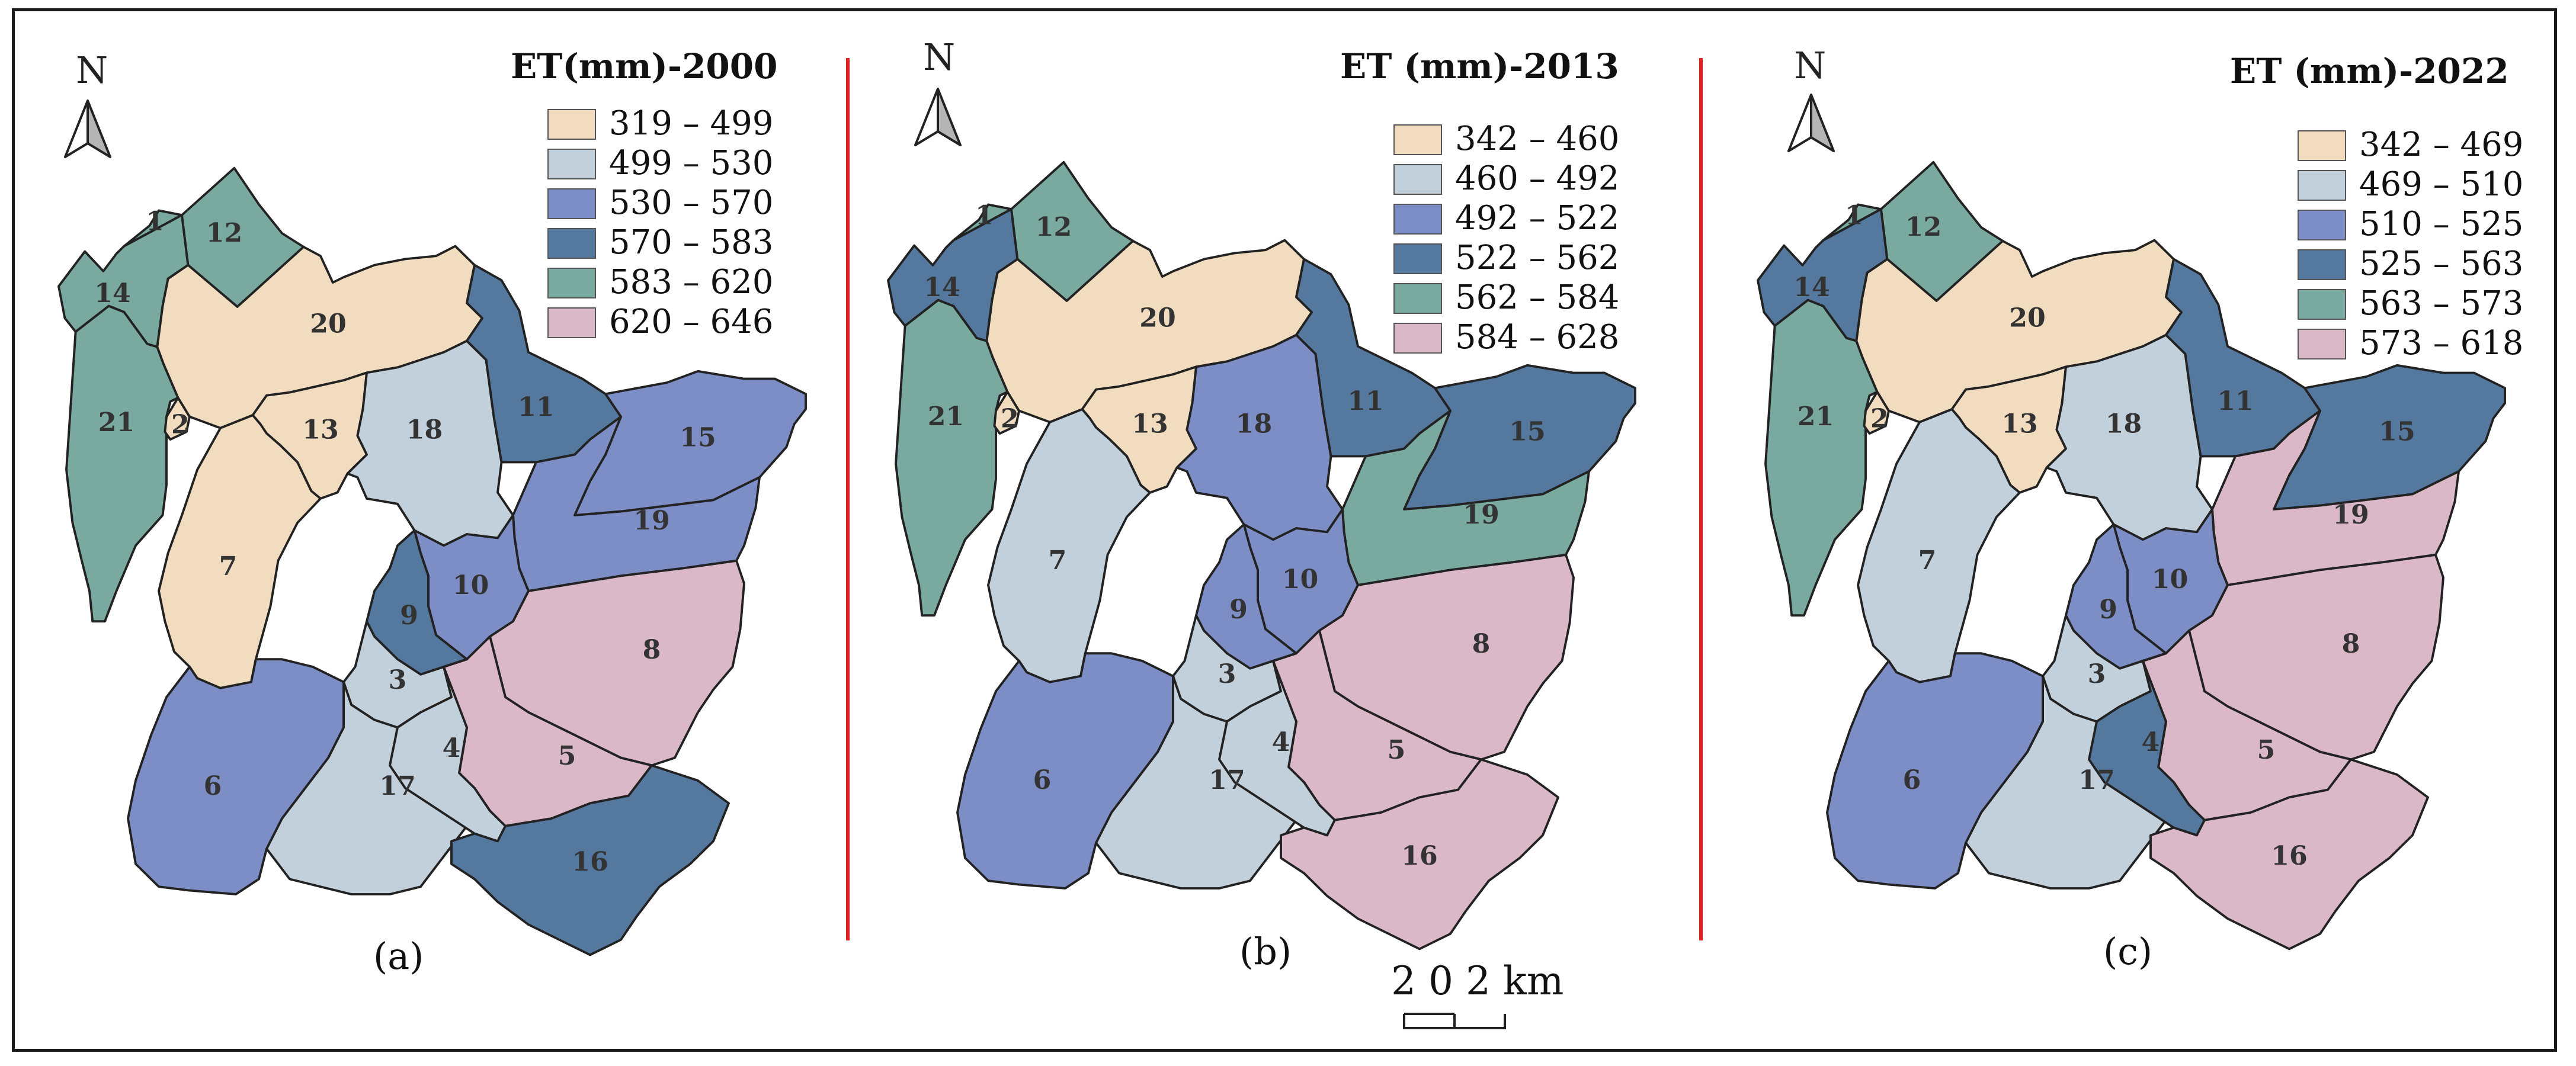  I want to click on legend-label: 342 – 460, so click(1537, 139).